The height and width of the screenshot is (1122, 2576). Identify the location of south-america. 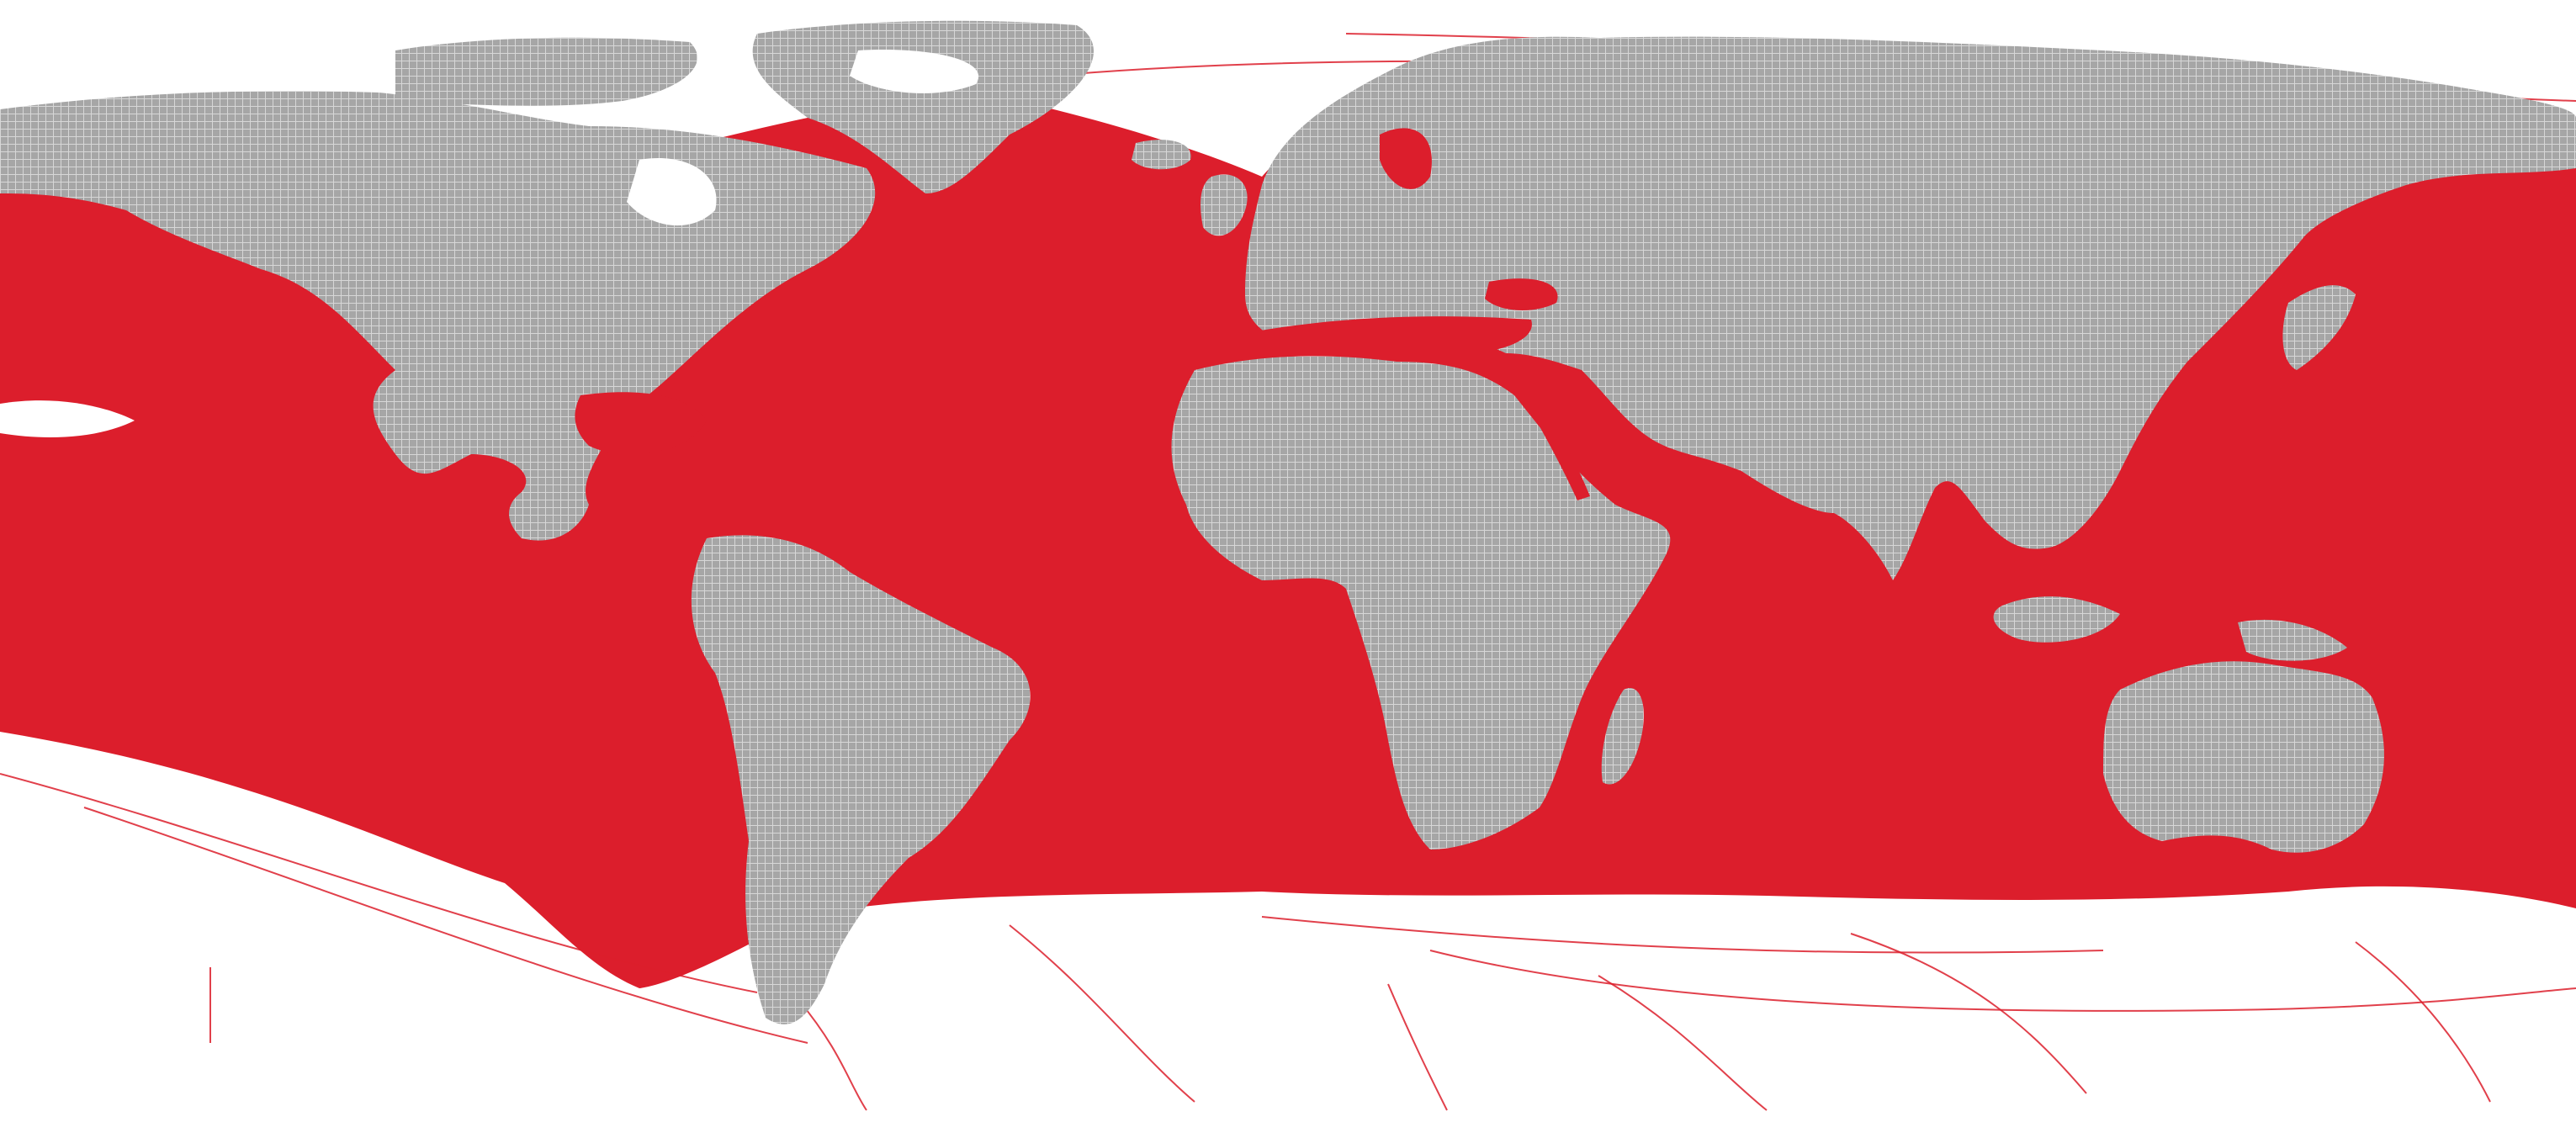
(861, 779).